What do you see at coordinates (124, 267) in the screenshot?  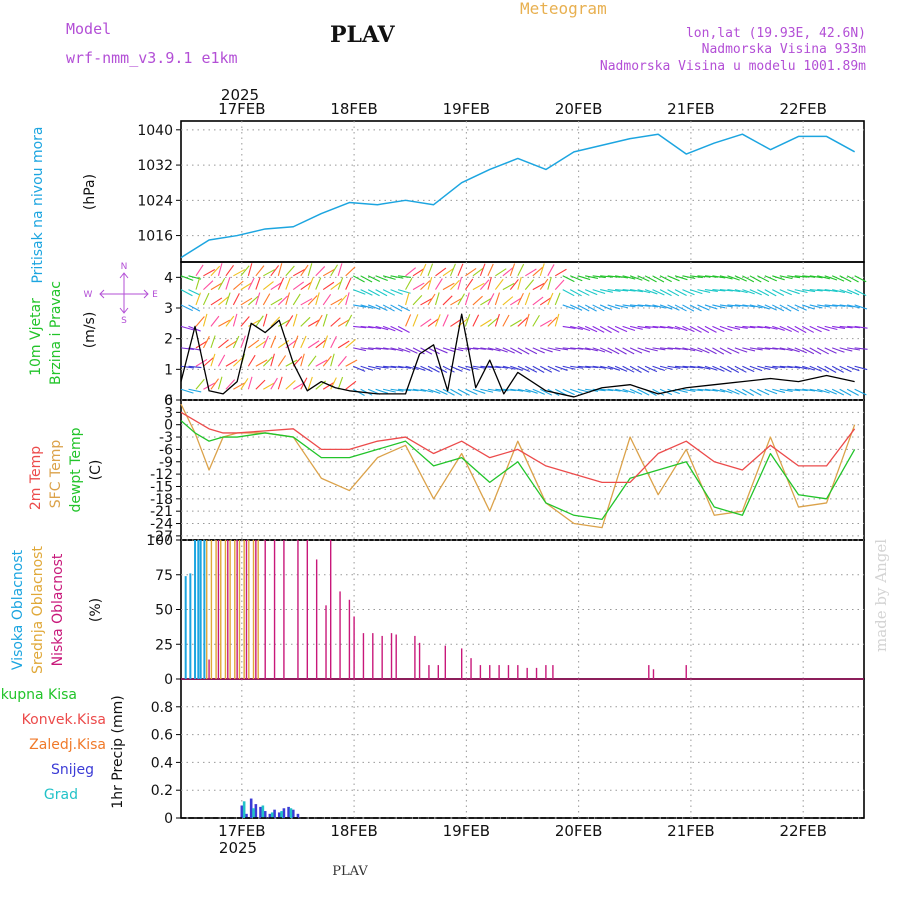 I see `compass-north: N` at bounding box center [124, 267].